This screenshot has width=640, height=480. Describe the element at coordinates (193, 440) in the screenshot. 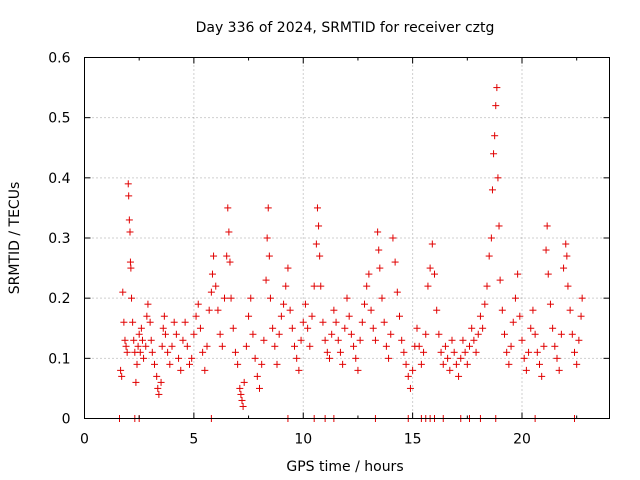

I see `x-tick-label: 5` at that location.